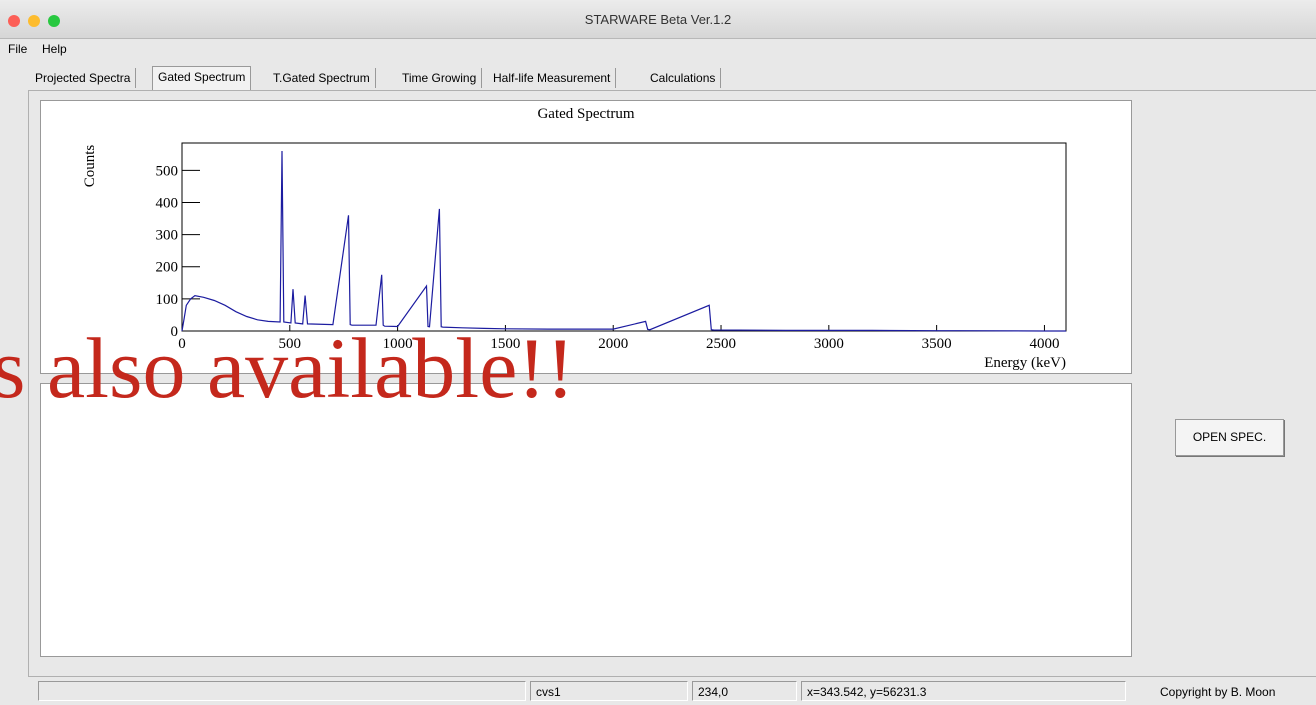 Image resolution: width=1316 pixels, height=705 pixels. I want to click on close-button, so click(14, 21).